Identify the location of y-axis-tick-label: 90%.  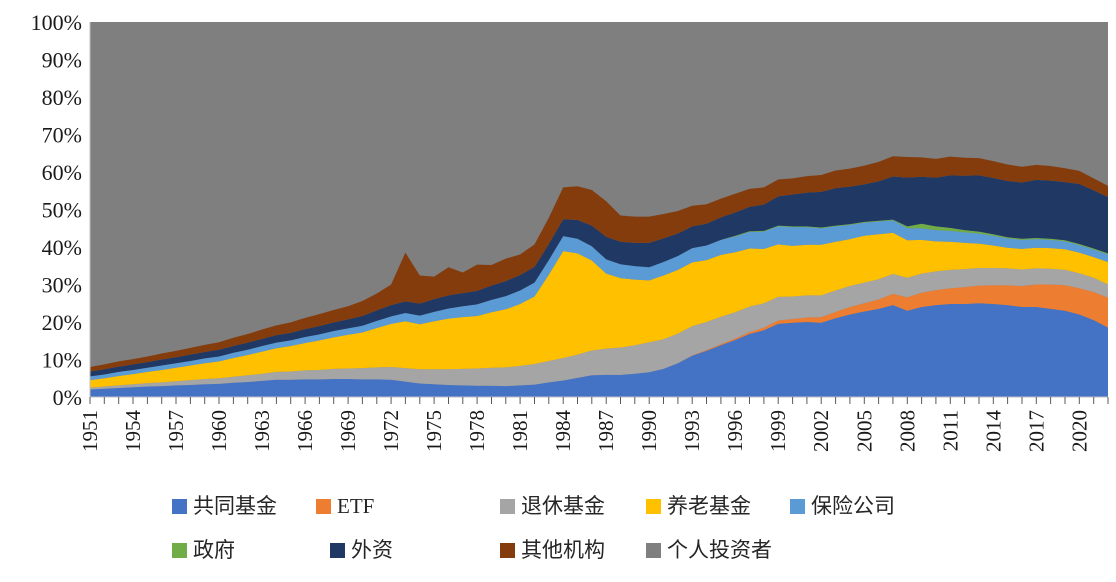
(62, 60).